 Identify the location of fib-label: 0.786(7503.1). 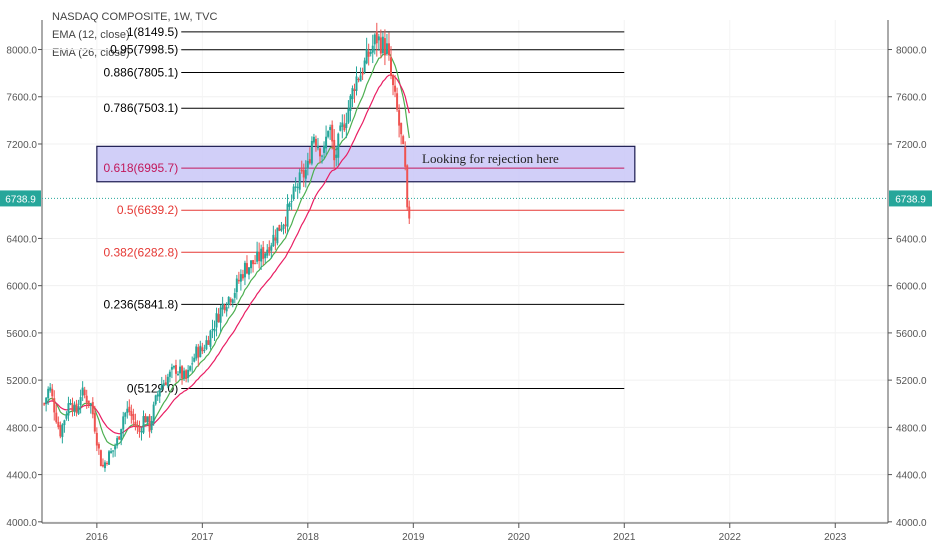
(141, 108).